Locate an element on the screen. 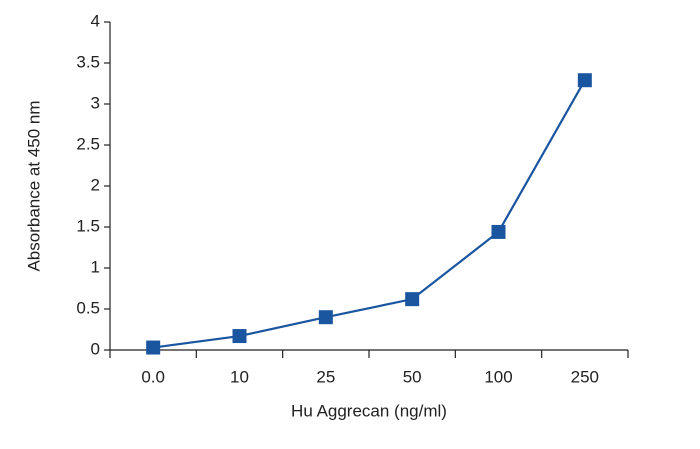 The image size is (700, 449). x-tick-label: 0.0 is located at coordinates (153, 376).